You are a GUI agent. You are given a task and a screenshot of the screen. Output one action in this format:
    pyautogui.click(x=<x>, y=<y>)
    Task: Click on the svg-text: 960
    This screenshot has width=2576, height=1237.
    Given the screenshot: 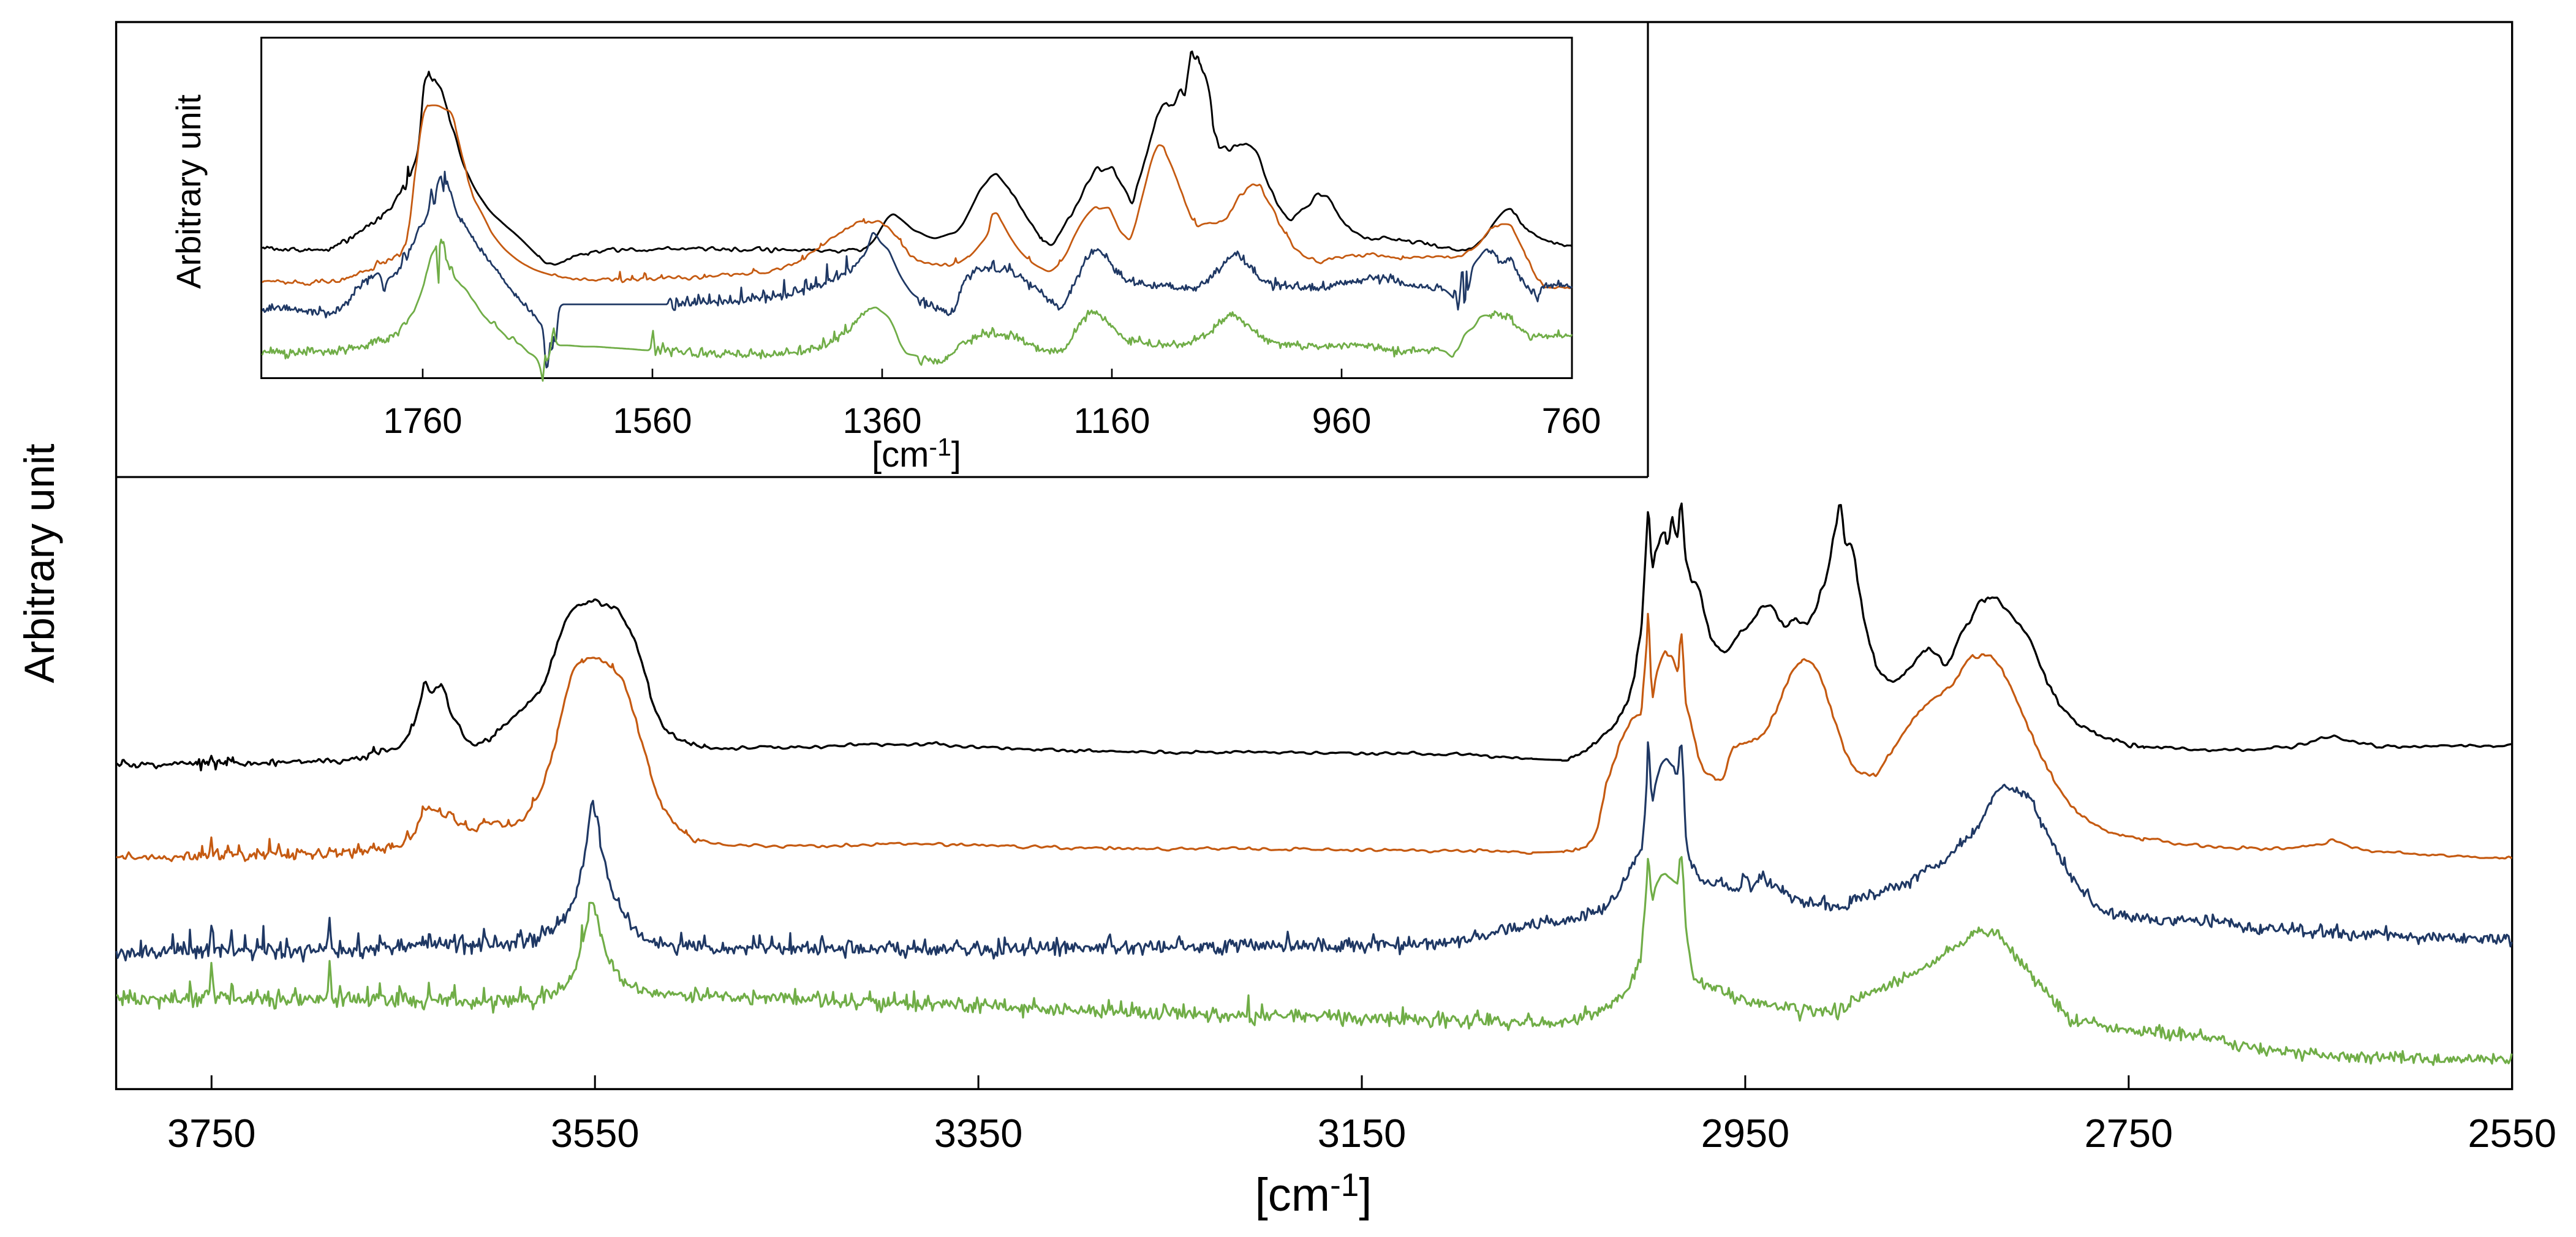 What is the action you would take?
    pyautogui.click(x=1342, y=421)
    